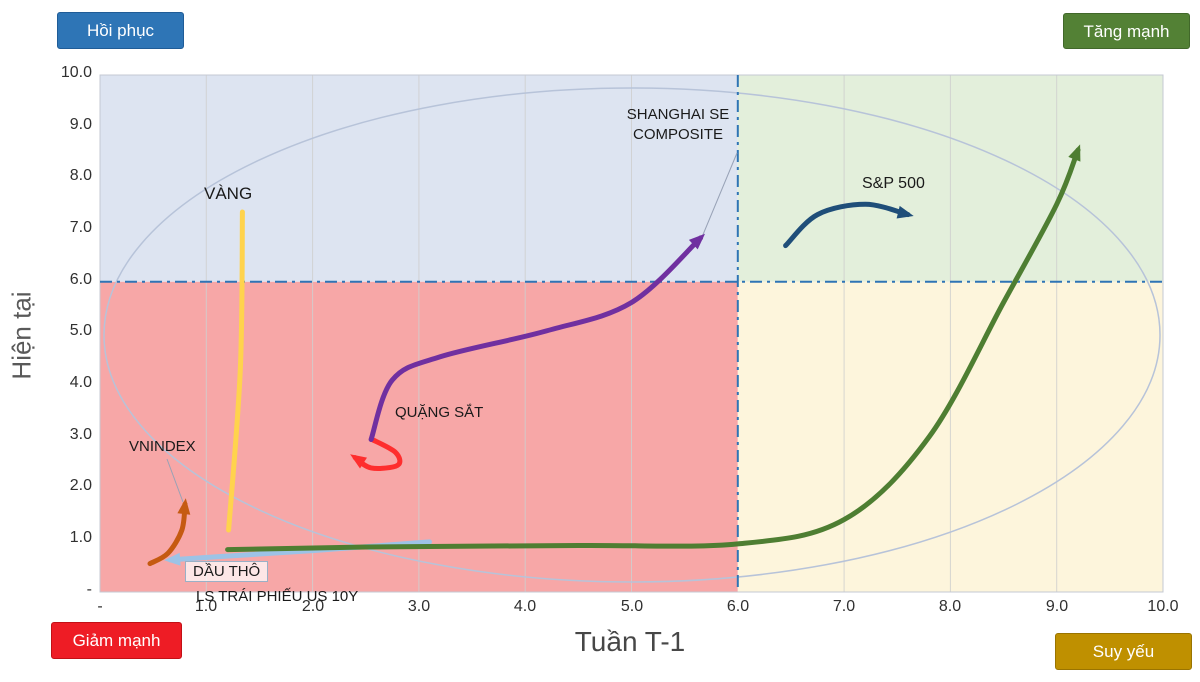 The width and height of the screenshot is (1200, 682). I want to click on x-tick: 3.0, so click(419, 606).